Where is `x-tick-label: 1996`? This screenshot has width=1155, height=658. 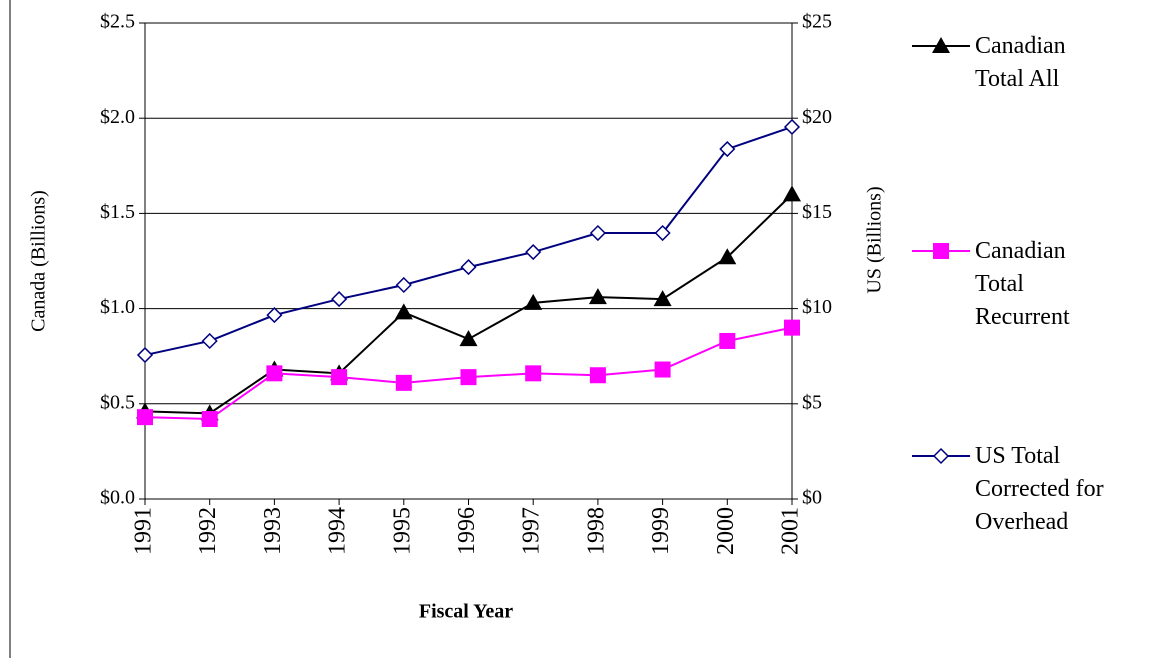 x-tick-label: 1996 is located at coordinates (467, 531).